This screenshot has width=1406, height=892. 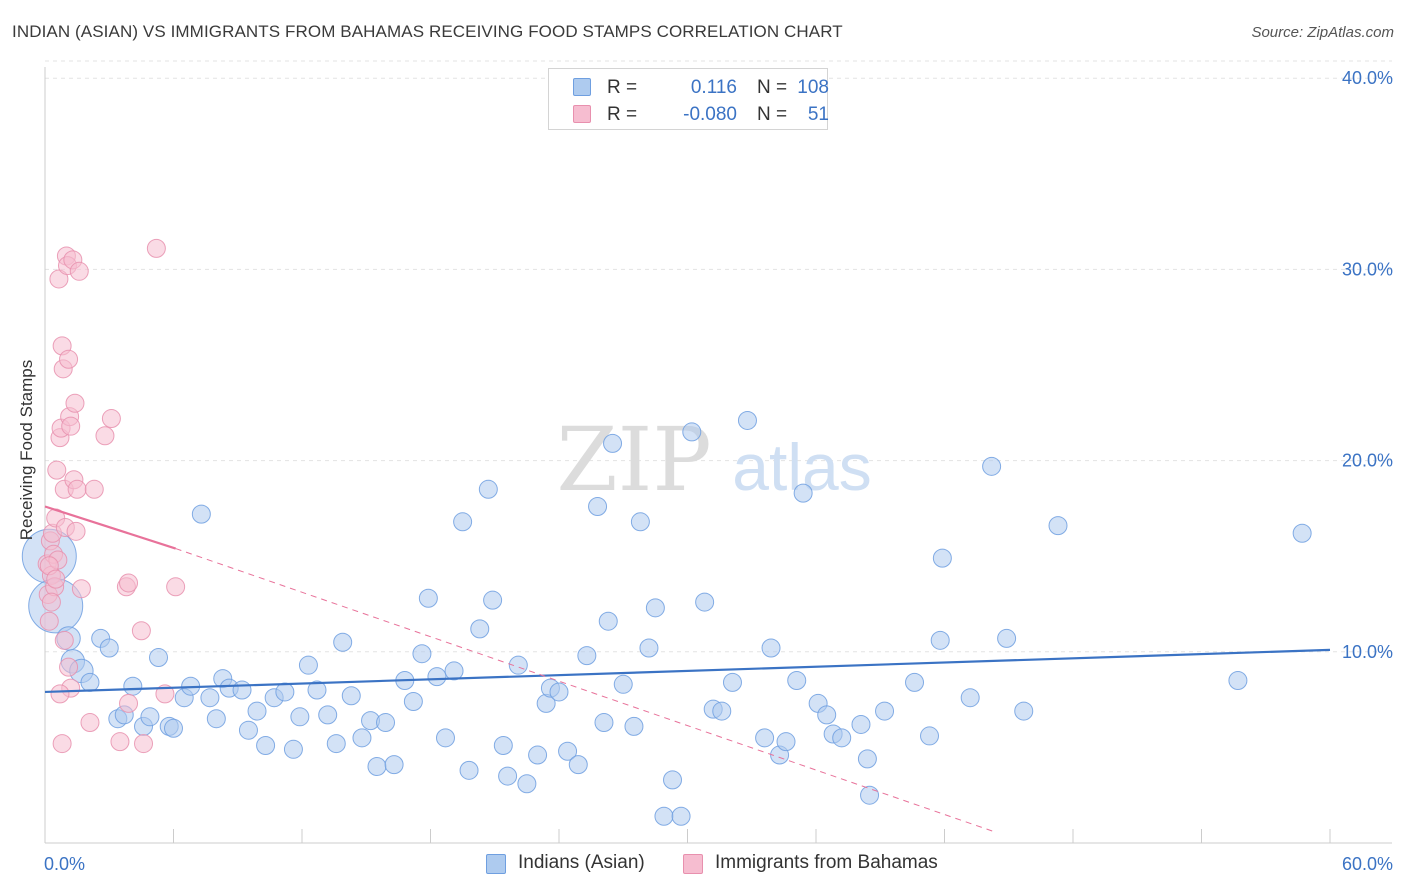 What do you see at coordinates (693, 864) in the screenshot?
I see `series-swatch-bahamas` at bounding box center [693, 864].